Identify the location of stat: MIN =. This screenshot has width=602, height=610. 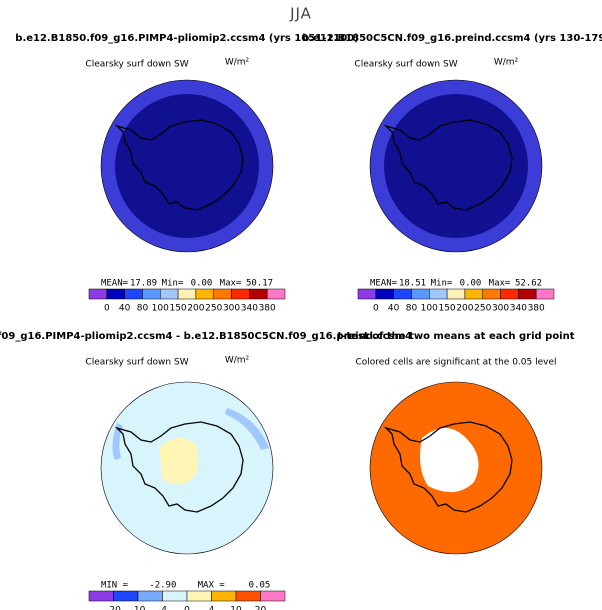
(115, 586).